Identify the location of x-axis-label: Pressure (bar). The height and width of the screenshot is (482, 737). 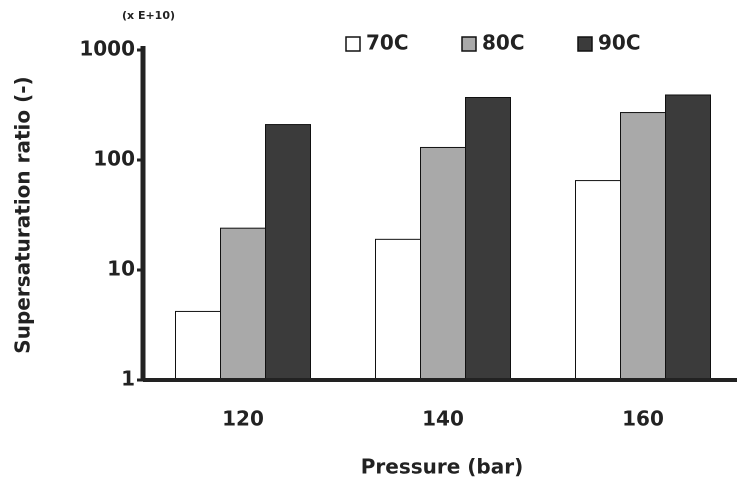
(442, 467).